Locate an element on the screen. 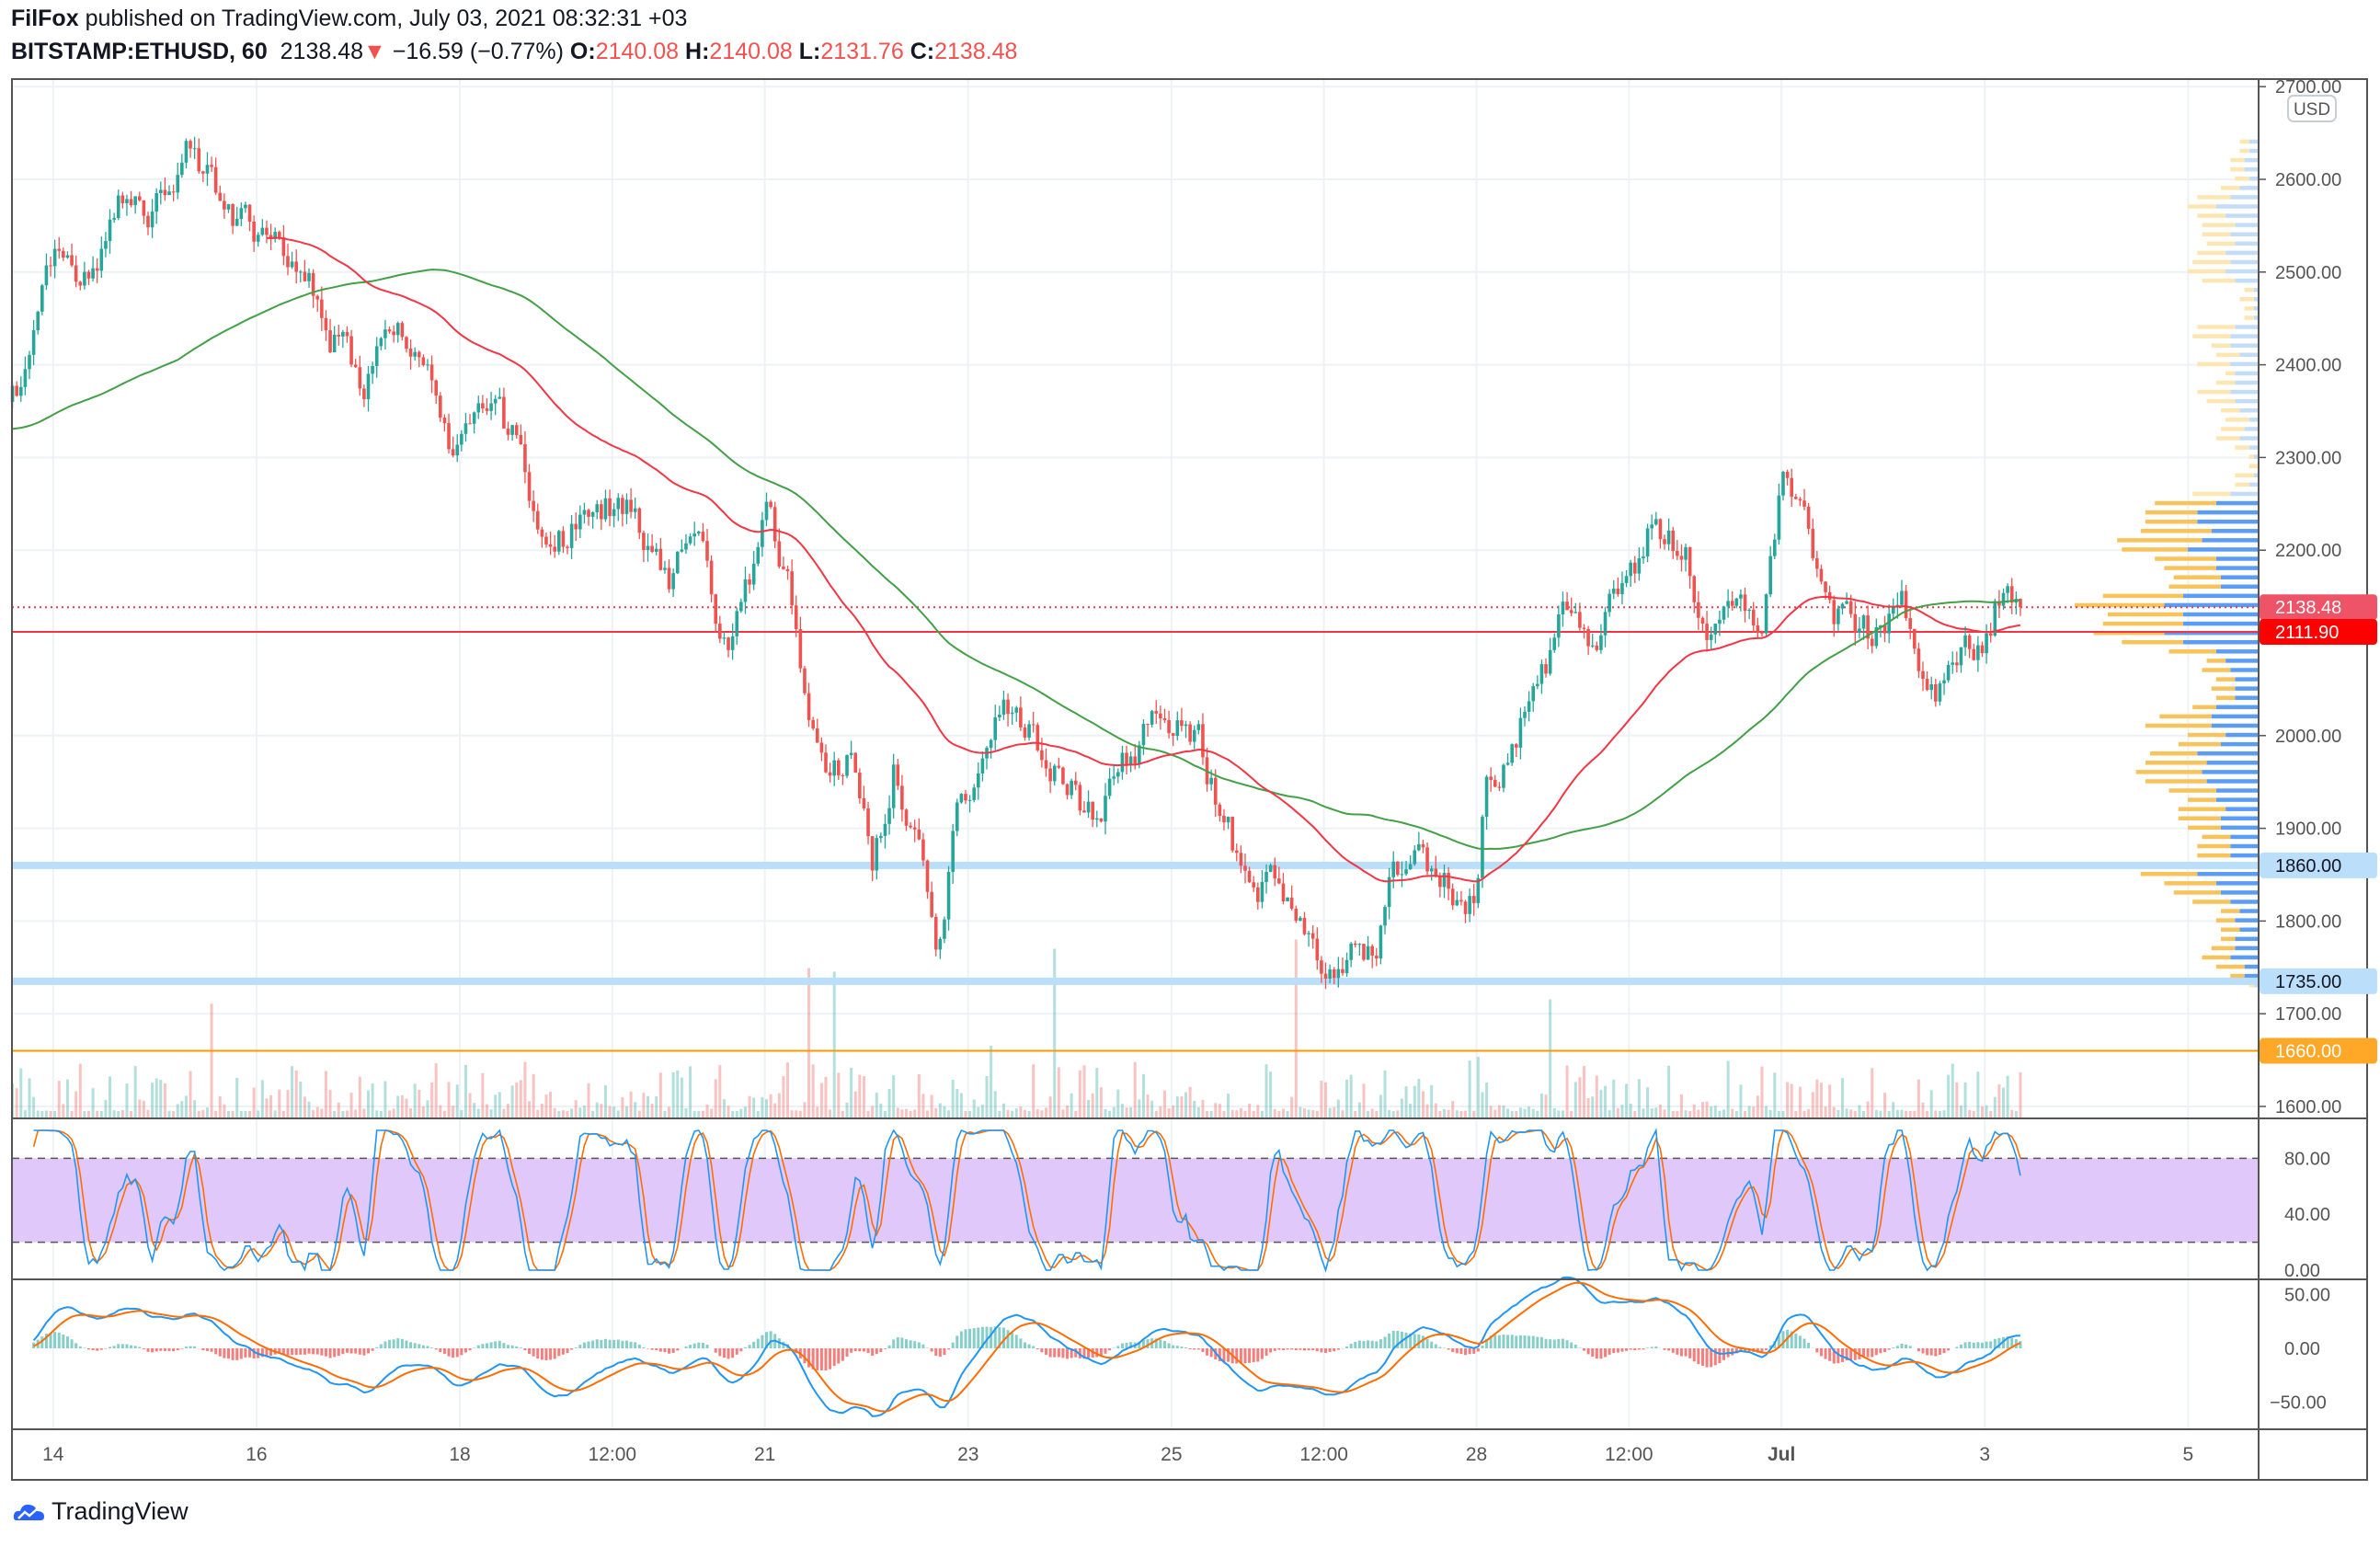 The height and width of the screenshot is (1547, 2380). author: FilFox is located at coordinates (45, 18).